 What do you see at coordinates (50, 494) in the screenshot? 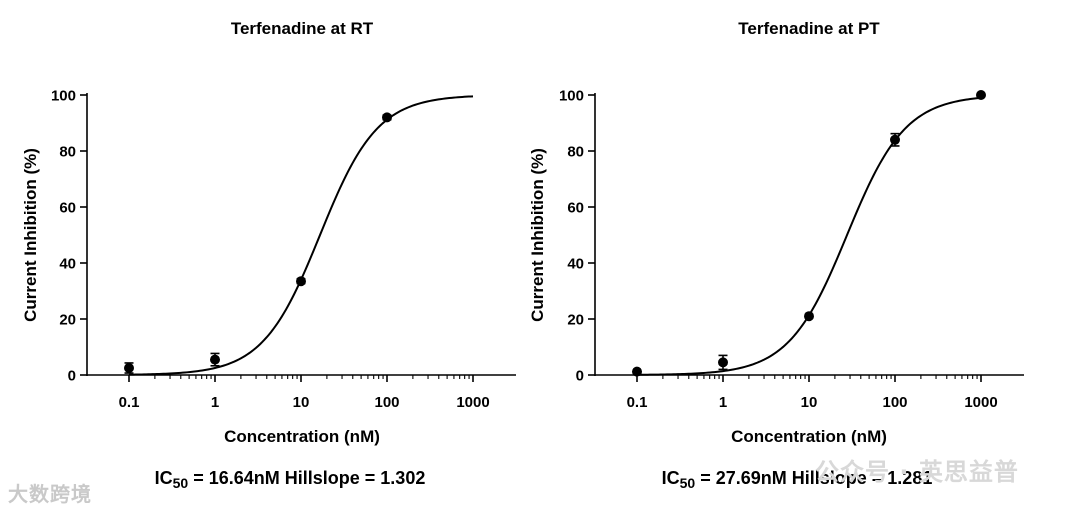
I see `watermark-left: 大数跨境` at bounding box center [50, 494].